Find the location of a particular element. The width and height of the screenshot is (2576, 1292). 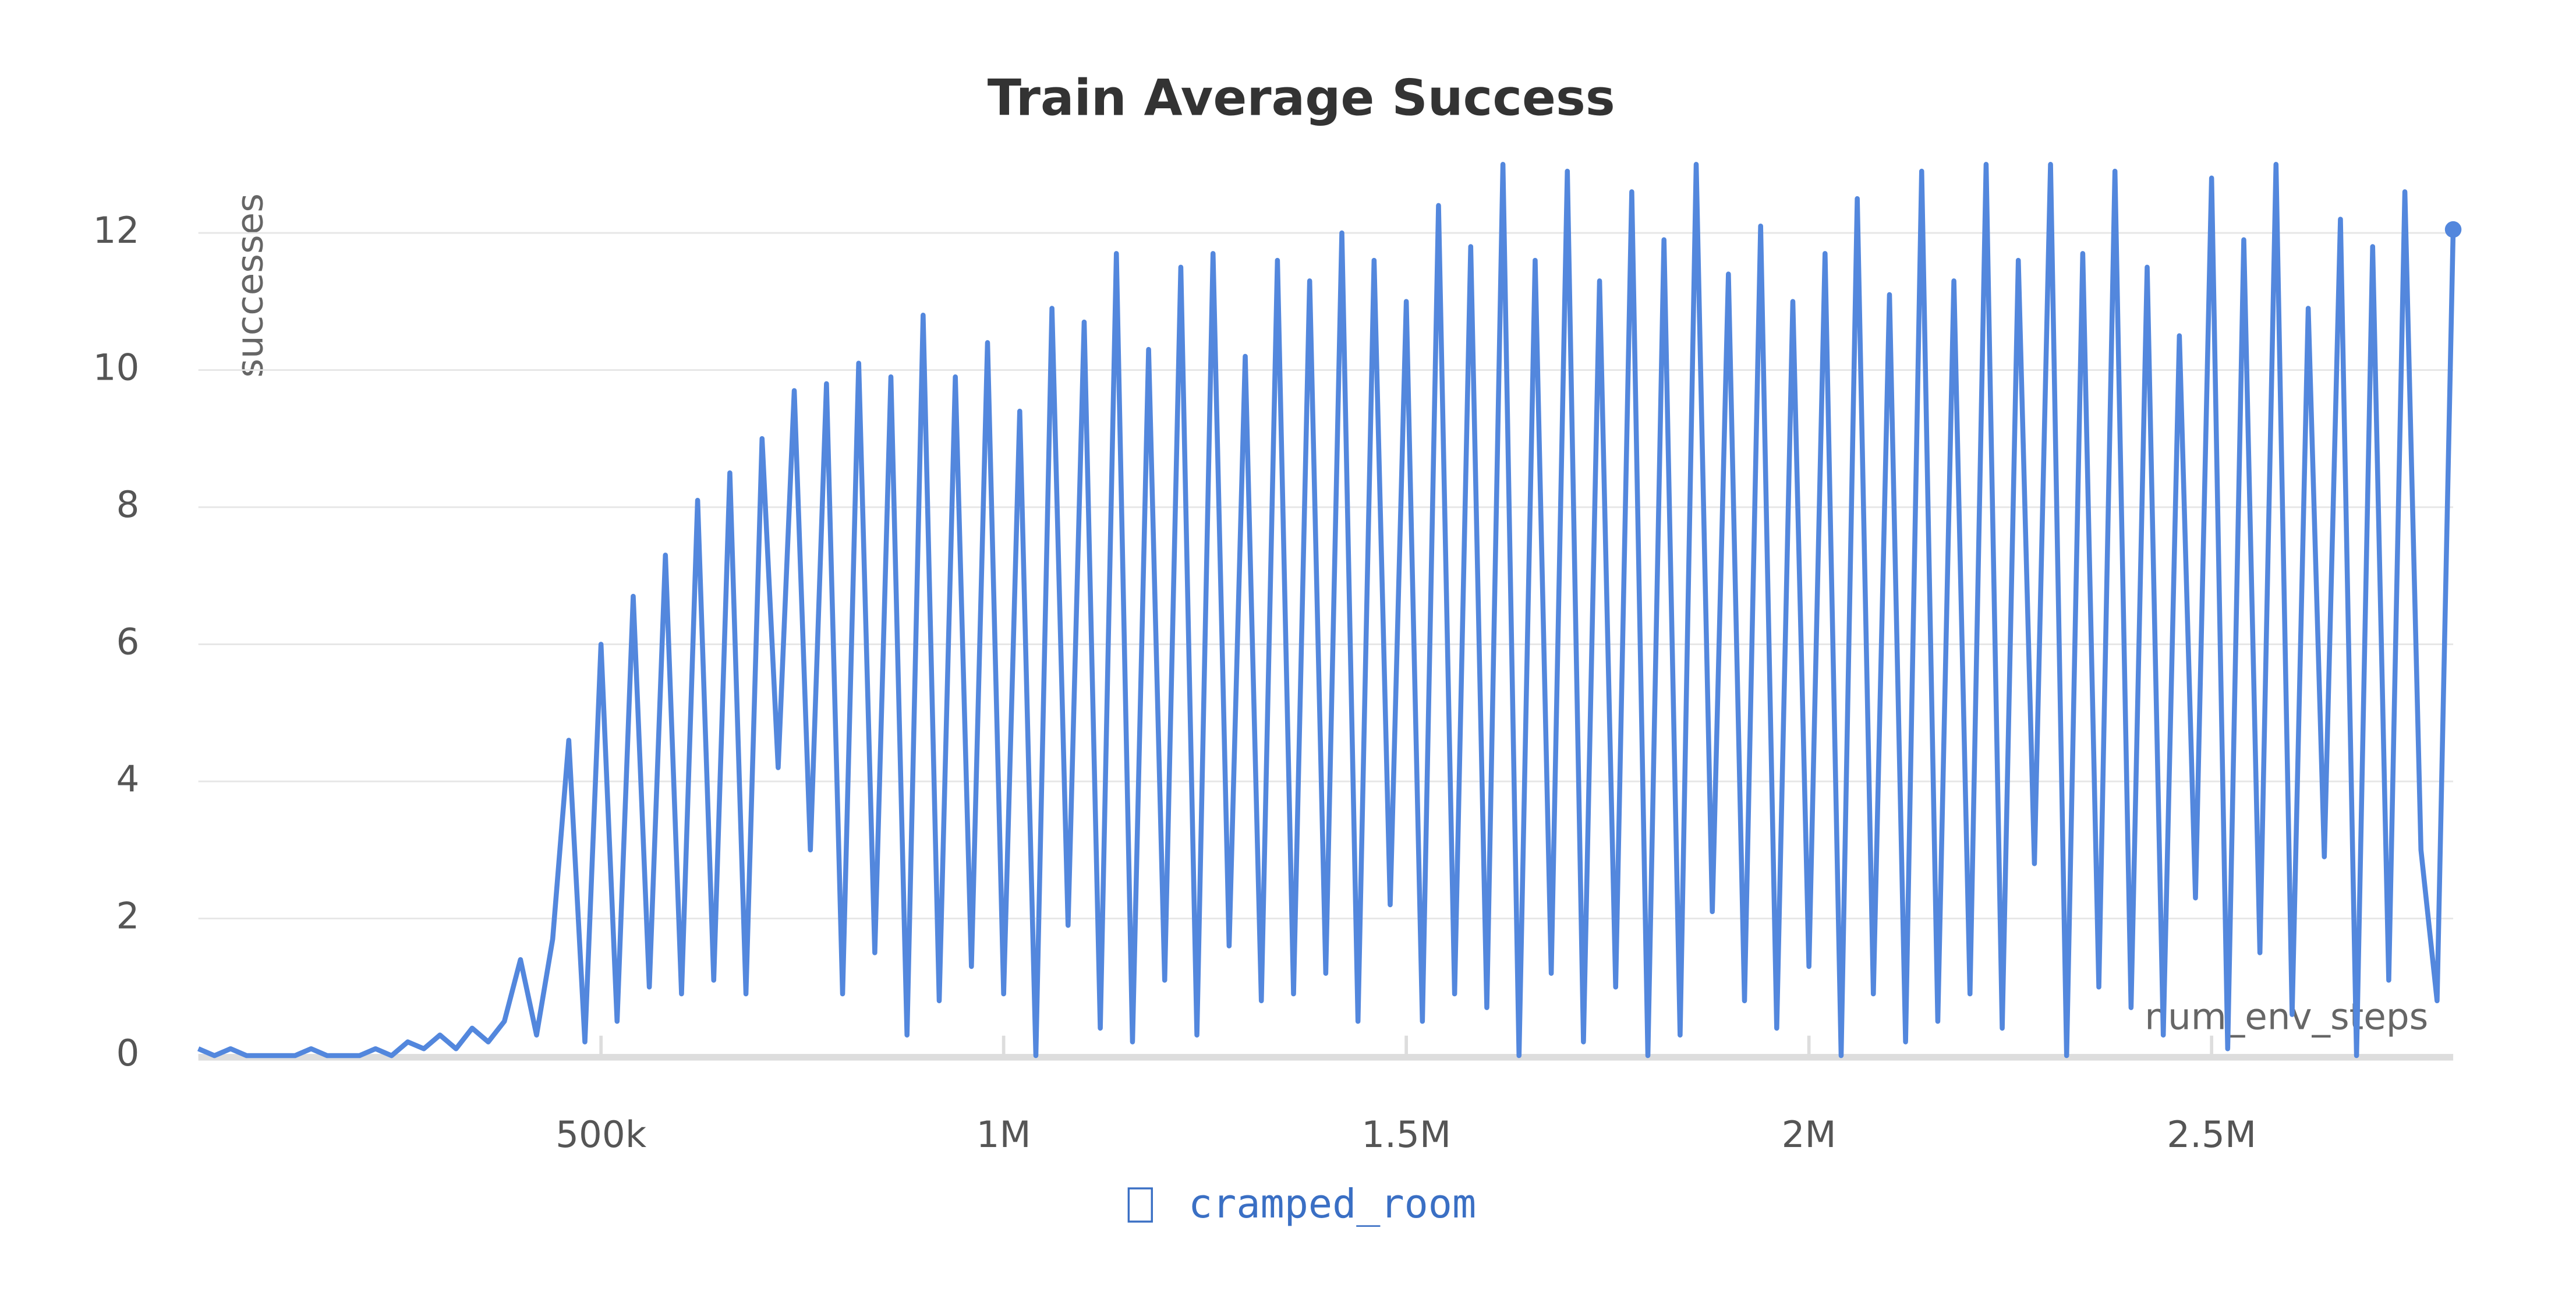

x-tick-label: 1.5M is located at coordinates (1406, 1134).